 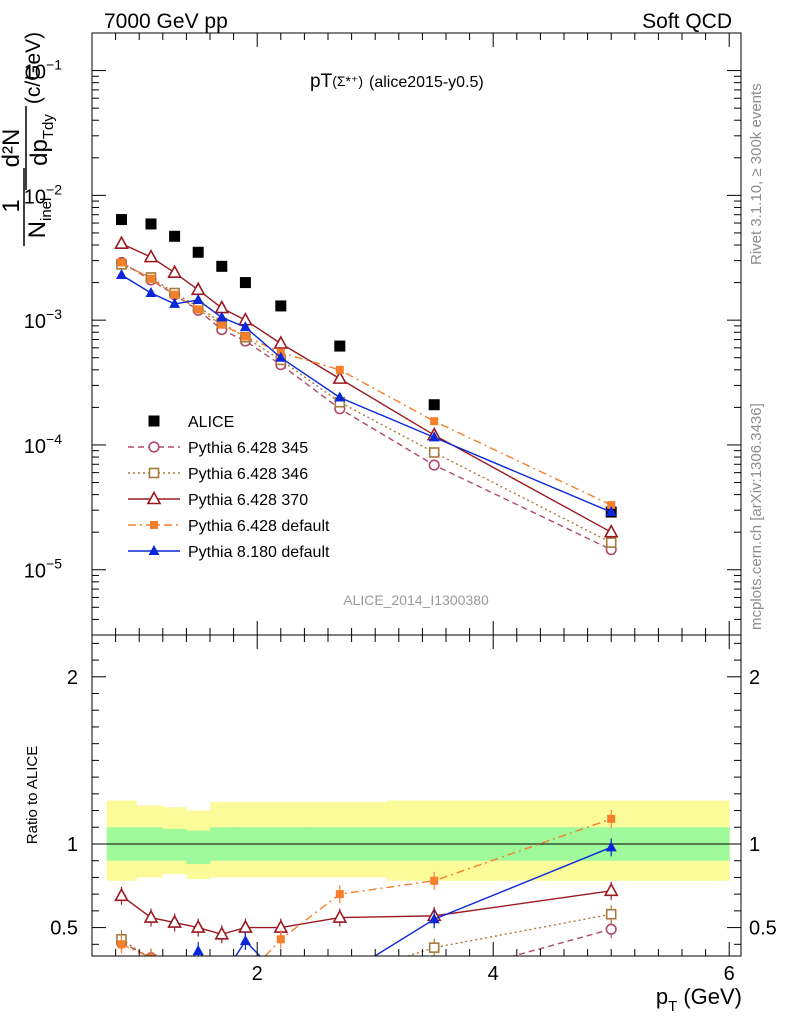 What do you see at coordinates (366, 393) in the screenshot?
I see `series-line` at bounding box center [366, 393].